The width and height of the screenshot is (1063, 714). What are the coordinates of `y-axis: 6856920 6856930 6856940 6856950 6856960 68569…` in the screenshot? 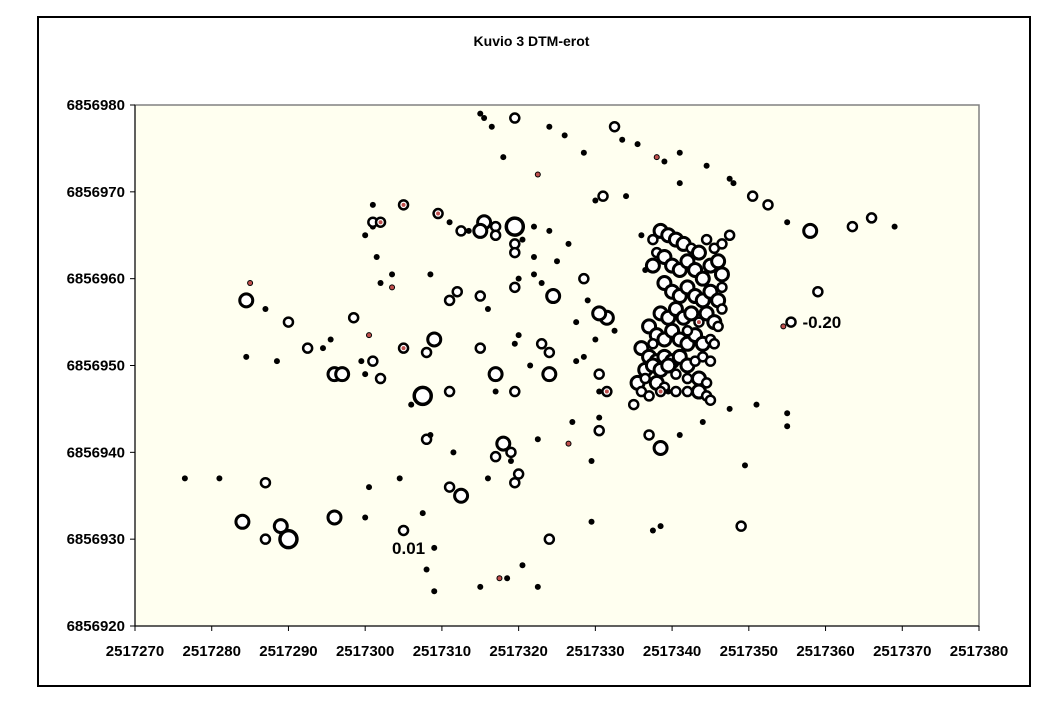 It's located at (101, 366).